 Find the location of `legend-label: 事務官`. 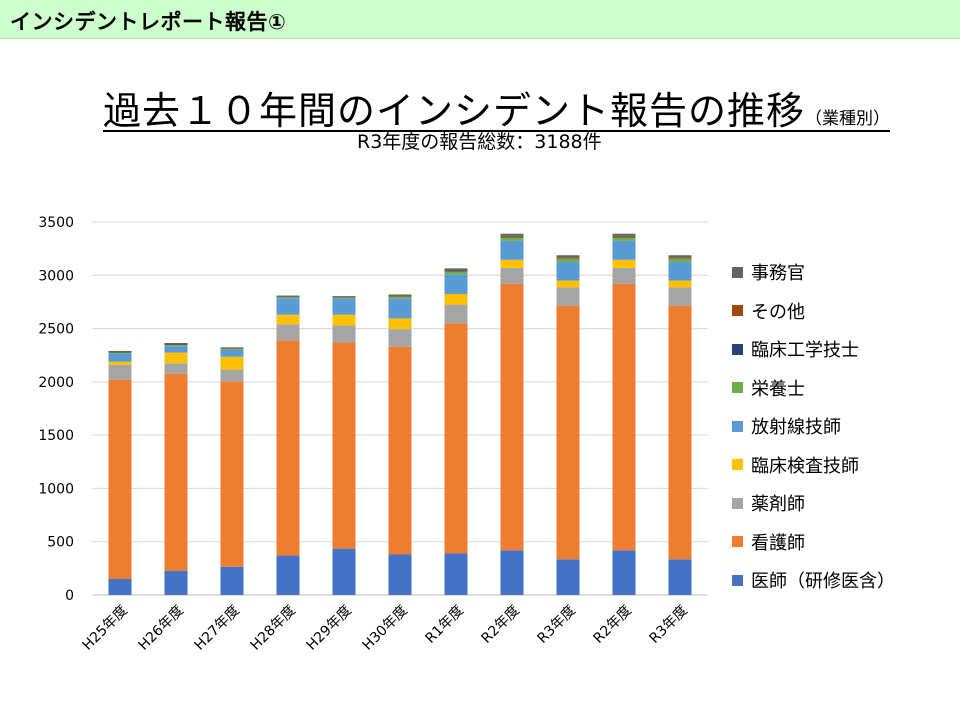

legend-label: 事務官 is located at coordinates (778, 274).